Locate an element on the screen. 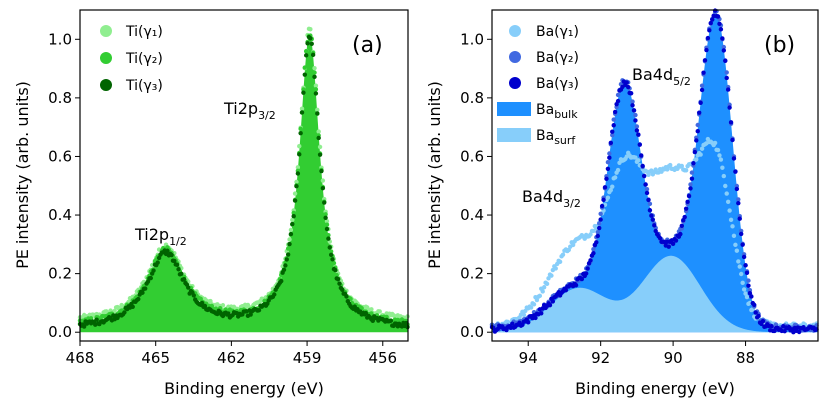 Image resolution: width=830 pixels, height=415 pixels. panel-b-y-tick-label: 0.8 is located at coordinates (472, 98).